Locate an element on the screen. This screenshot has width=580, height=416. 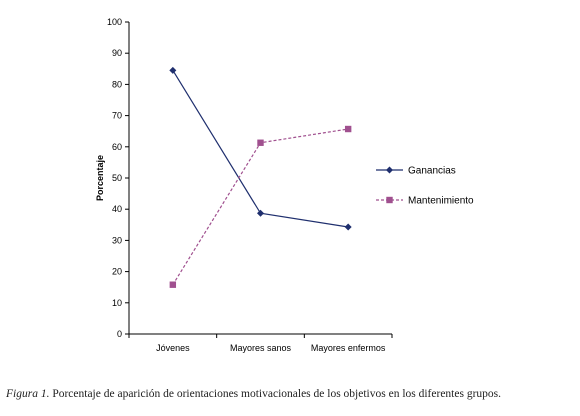
y-axis-label: Porcentaje is located at coordinates (100, 178).